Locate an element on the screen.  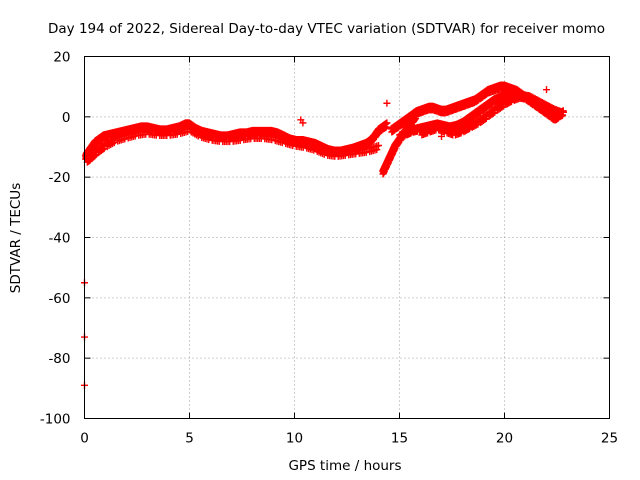
x-tick-label: 15 is located at coordinates (399, 439).